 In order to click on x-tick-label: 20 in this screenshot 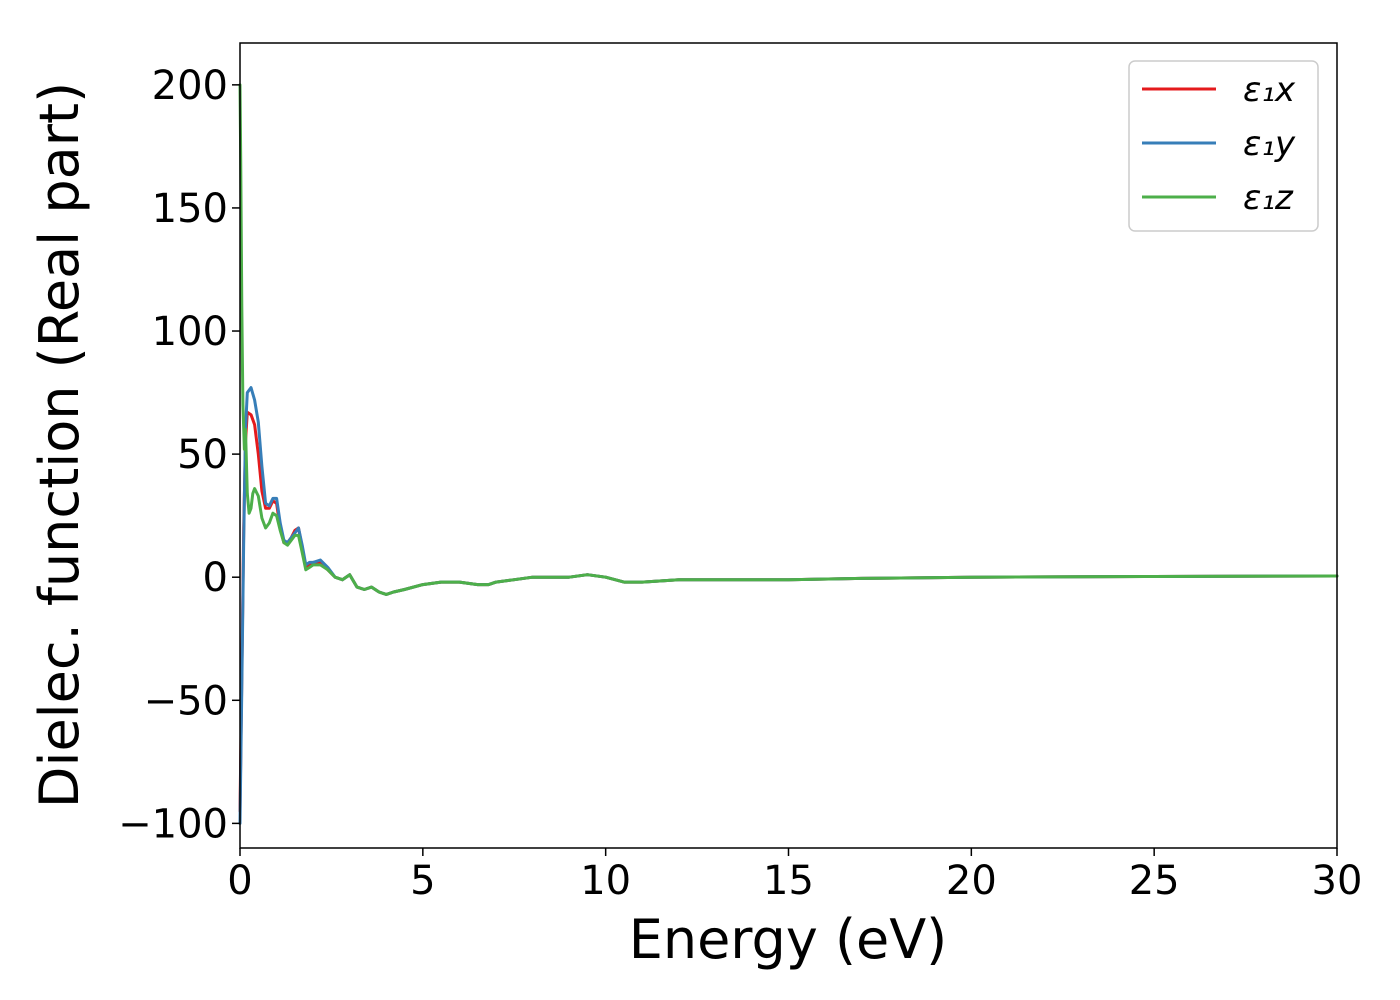, I will do `click(971, 881)`.